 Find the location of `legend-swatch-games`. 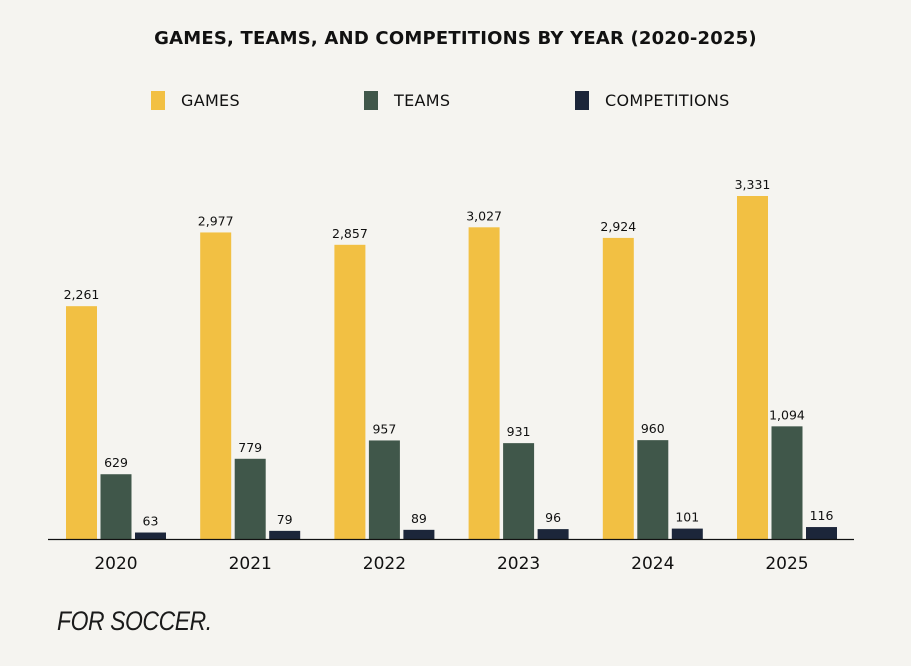

legend-swatch-games is located at coordinates (158, 100).